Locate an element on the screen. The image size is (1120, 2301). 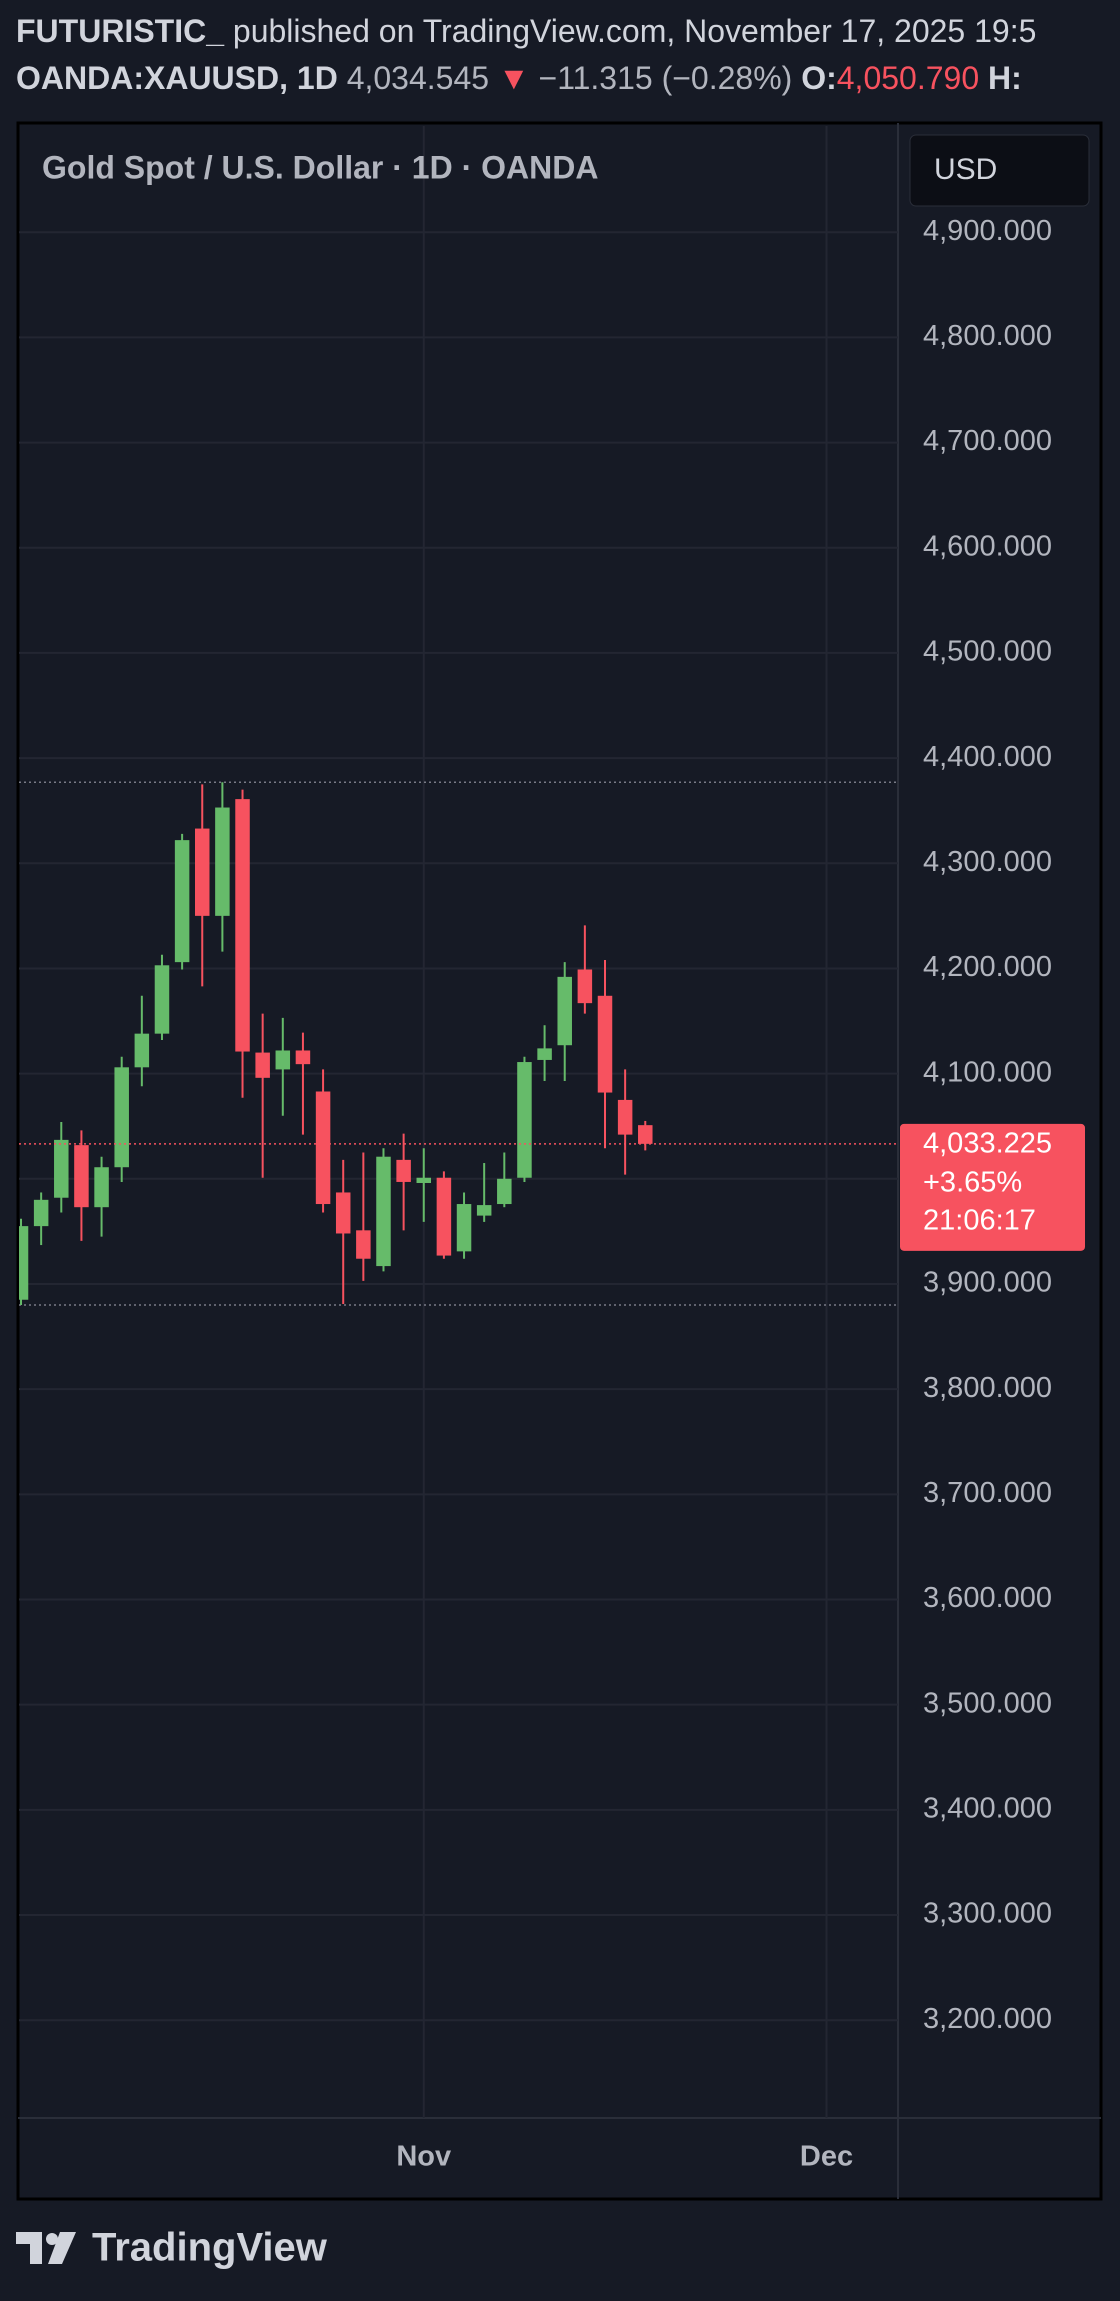
y-tick-label: 4,200.000 is located at coordinates (987, 967).